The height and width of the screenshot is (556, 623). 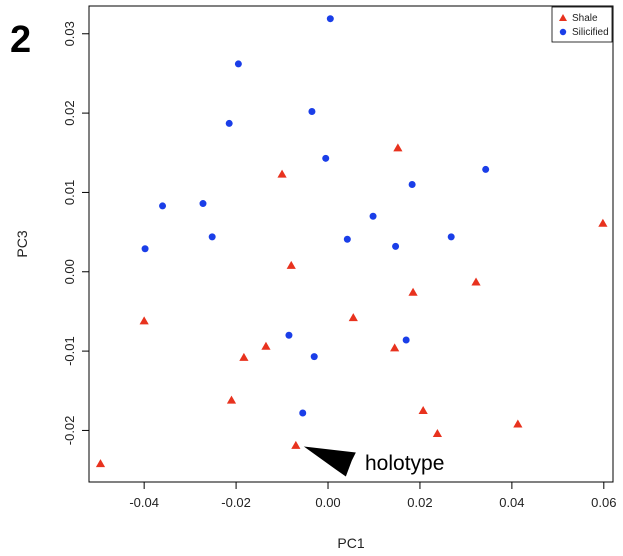 I want to click on legend-shale-label: Shale, so click(x=585, y=18).